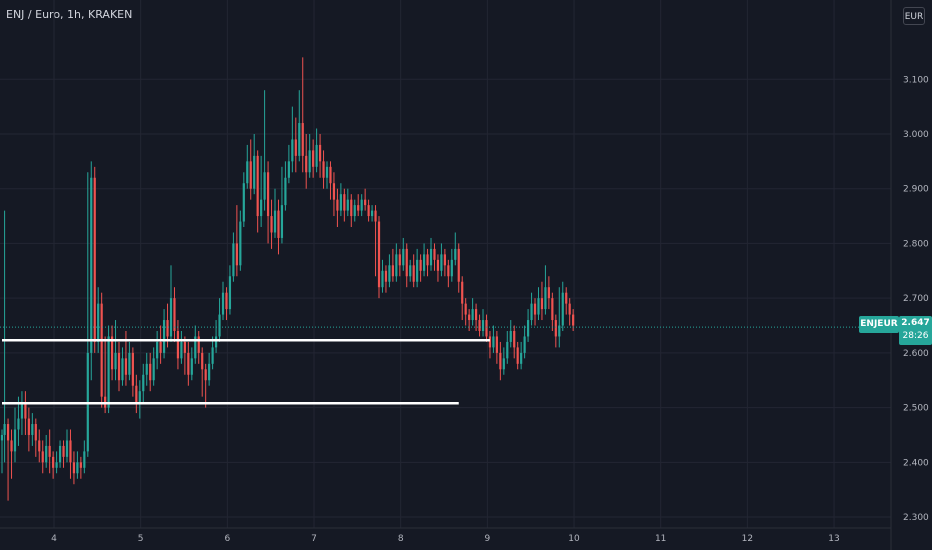  Describe the element at coordinates (660, 539) in the screenshot. I see `x-tick-label: 11` at that location.